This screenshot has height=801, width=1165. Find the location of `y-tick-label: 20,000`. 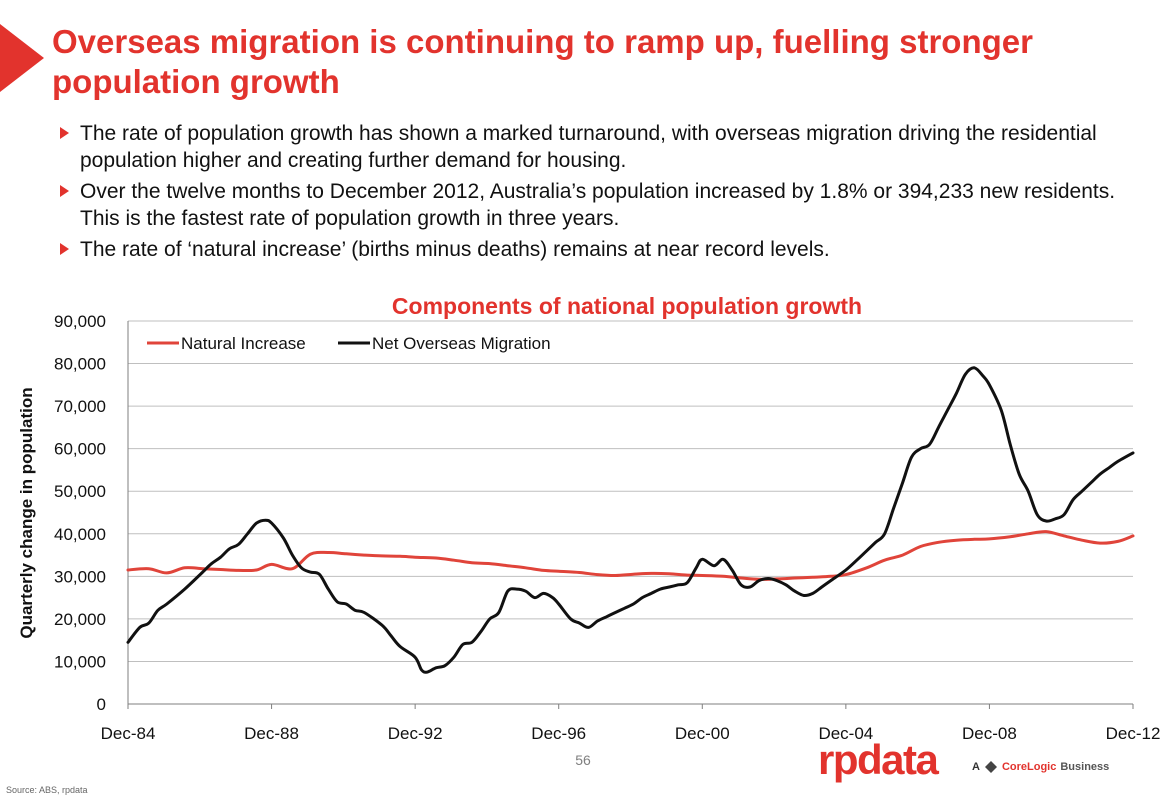

y-tick-label: 20,000 is located at coordinates (80, 619).